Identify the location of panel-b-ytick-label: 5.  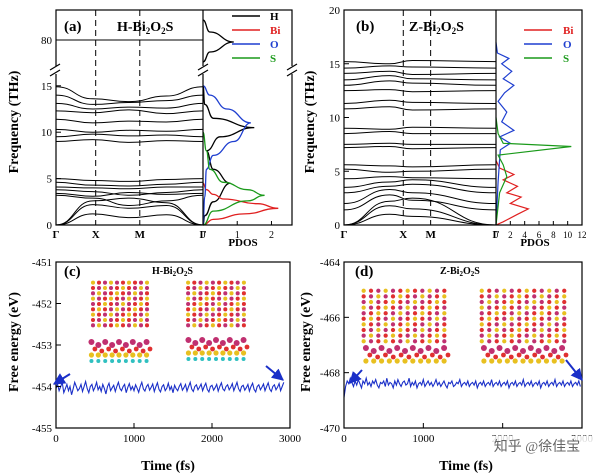
(338, 172).